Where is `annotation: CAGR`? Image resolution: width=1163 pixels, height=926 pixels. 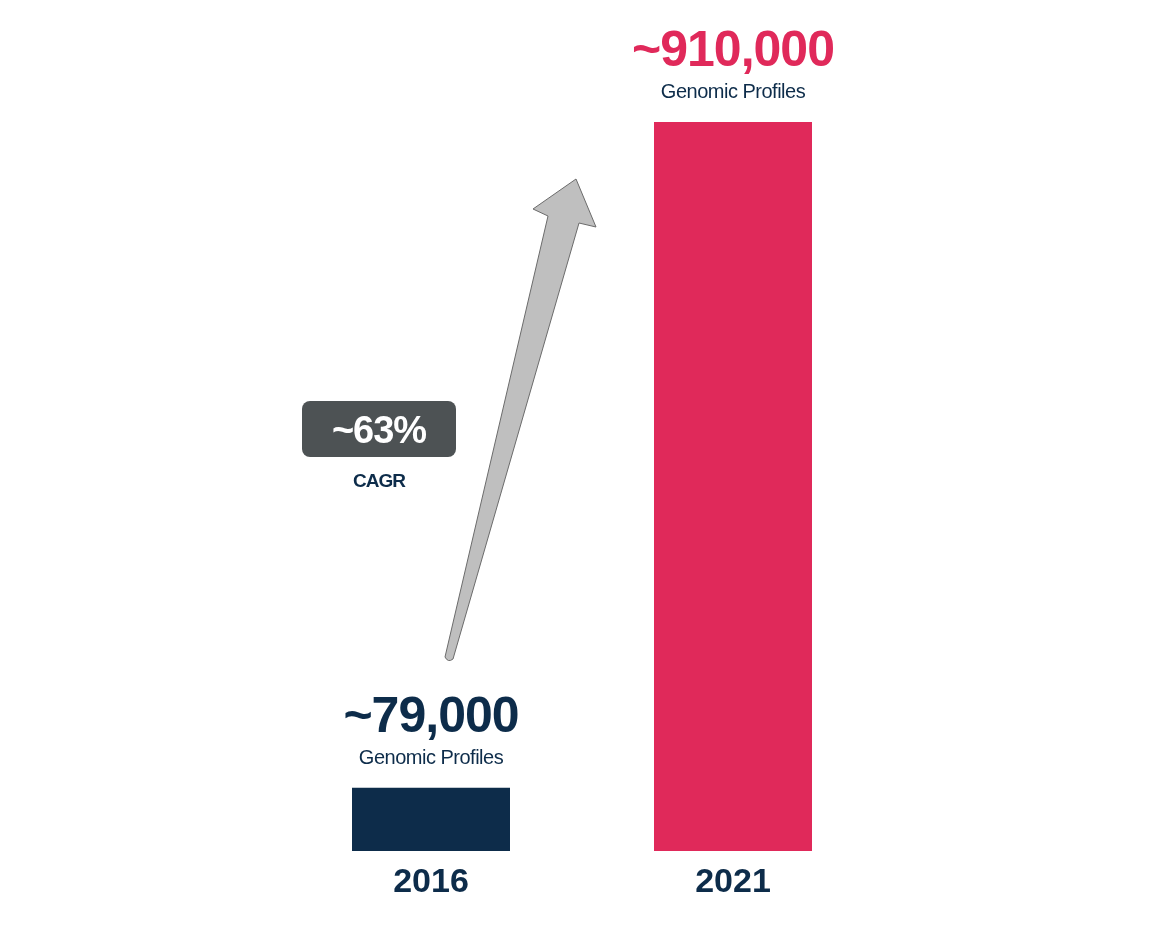
annotation: CAGR is located at coordinates (380, 480).